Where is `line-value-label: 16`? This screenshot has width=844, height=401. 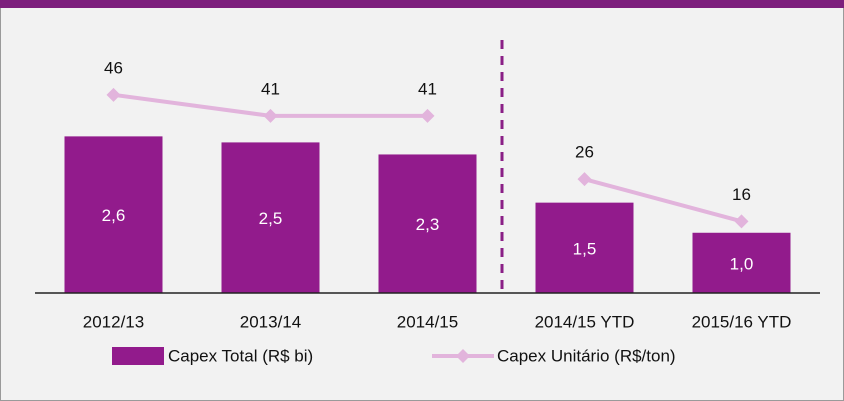
line-value-label: 16 is located at coordinates (741, 194).